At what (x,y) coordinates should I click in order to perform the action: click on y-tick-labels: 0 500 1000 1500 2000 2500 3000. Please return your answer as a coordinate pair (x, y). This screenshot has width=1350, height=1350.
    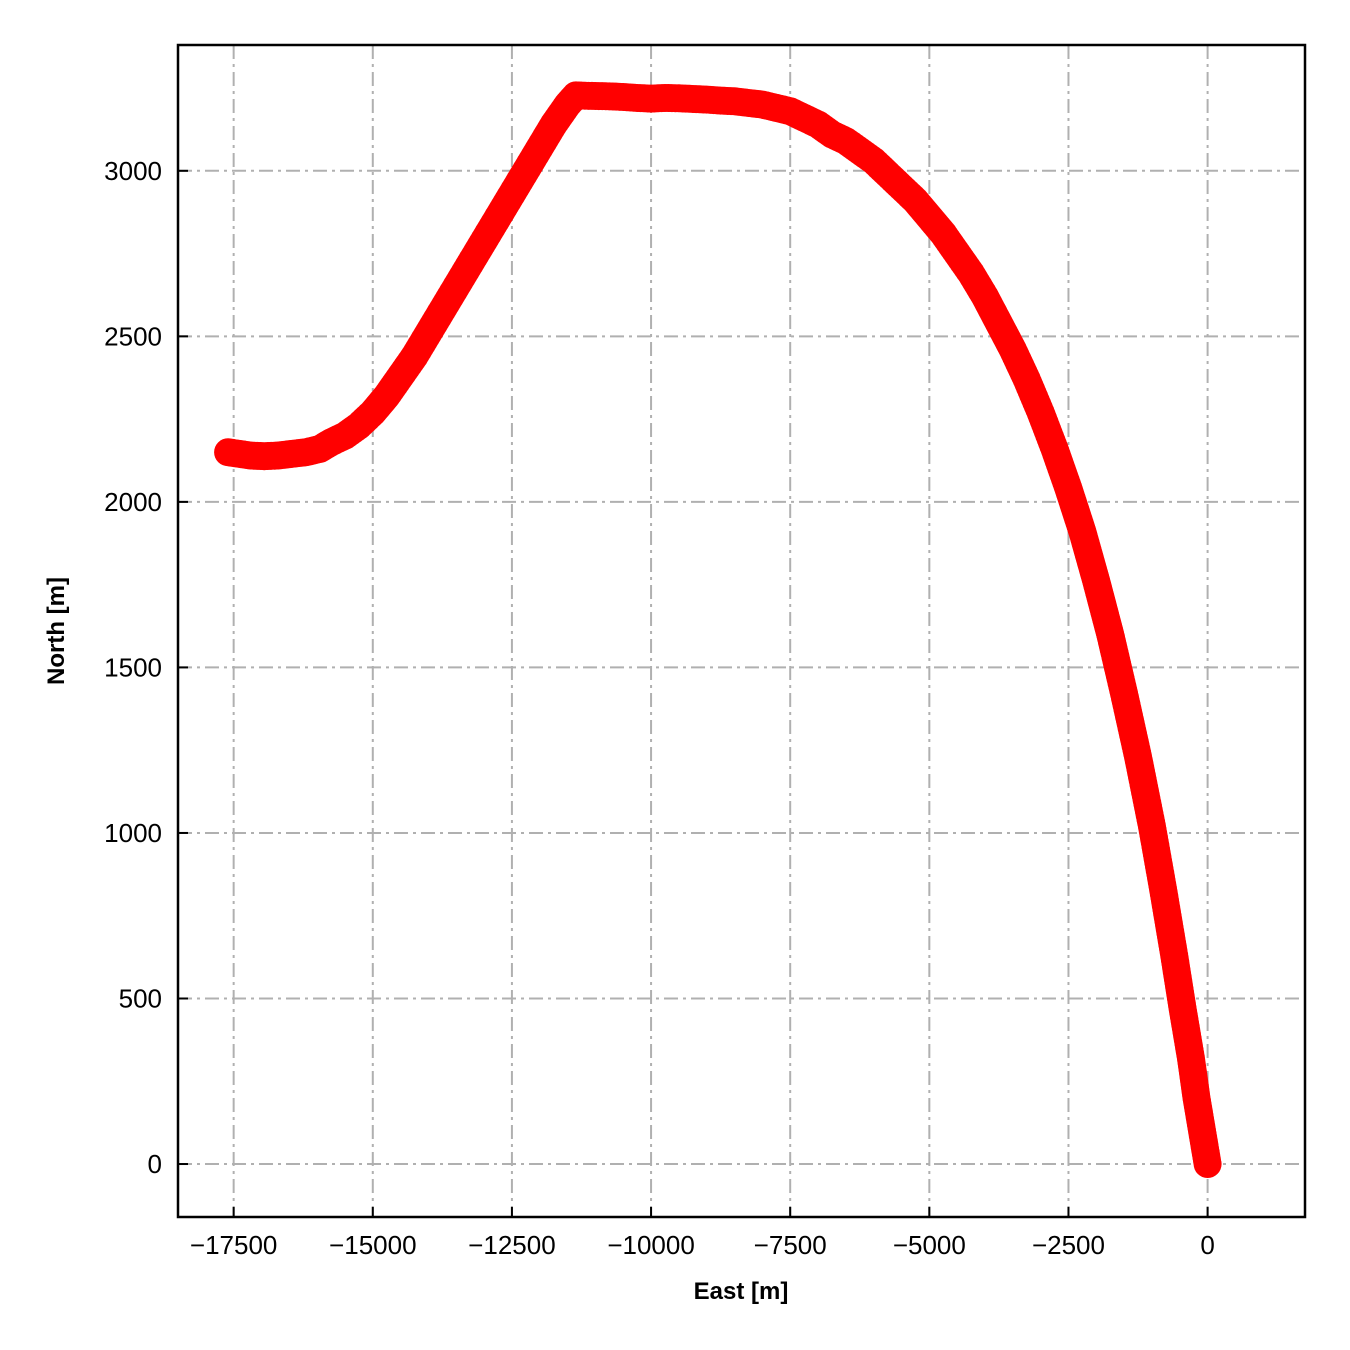
    Looking at the image, I should click on (133, 667).